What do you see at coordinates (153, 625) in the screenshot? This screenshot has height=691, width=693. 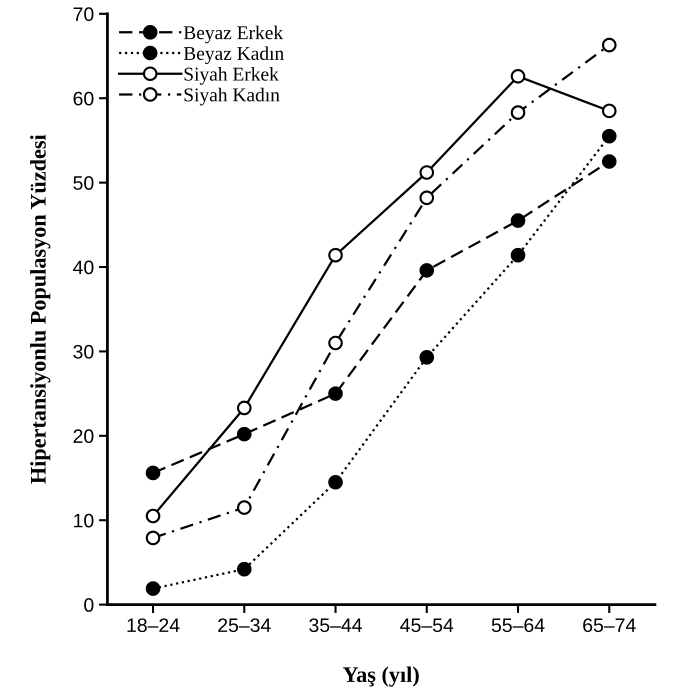 I see `x-tick-label: 18–24` at bounding box center [153, 625].